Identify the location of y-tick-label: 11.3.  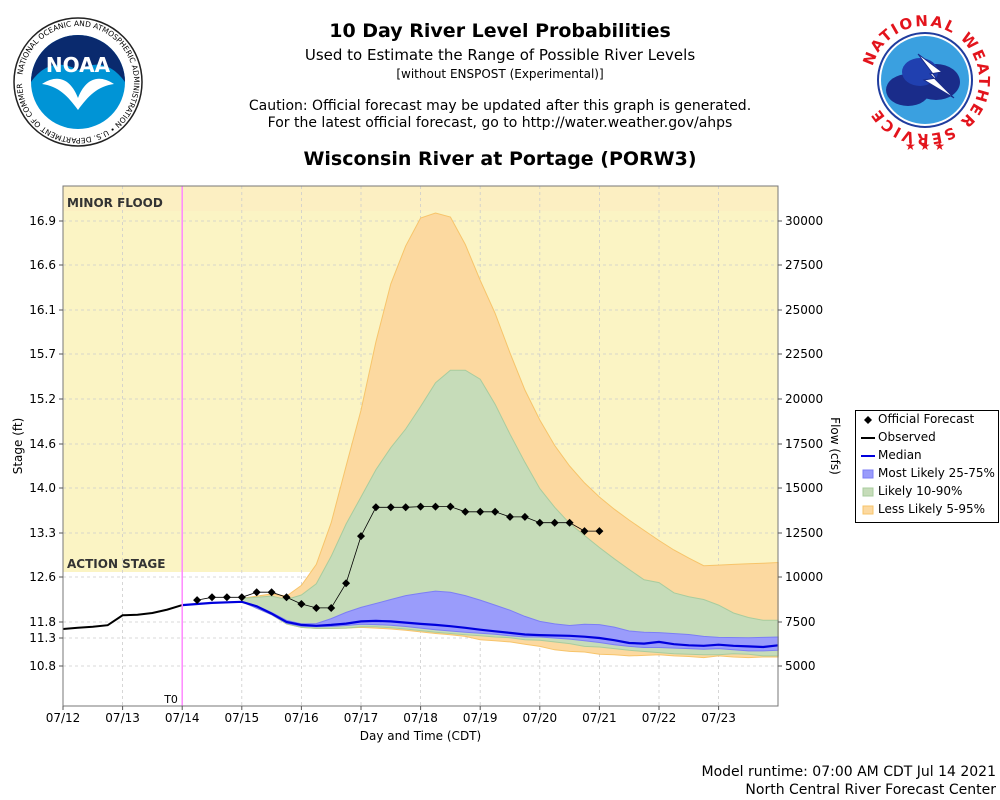
(42, 638).